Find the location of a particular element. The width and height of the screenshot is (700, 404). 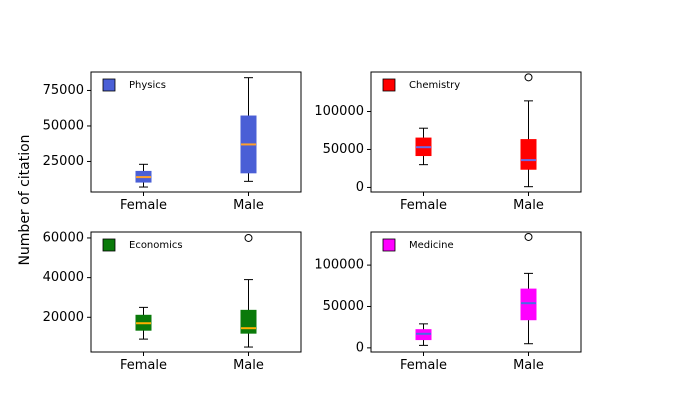

subplot-economics: 20000 40000 60000 Female Male Economics is located at coordinates (172, 301).